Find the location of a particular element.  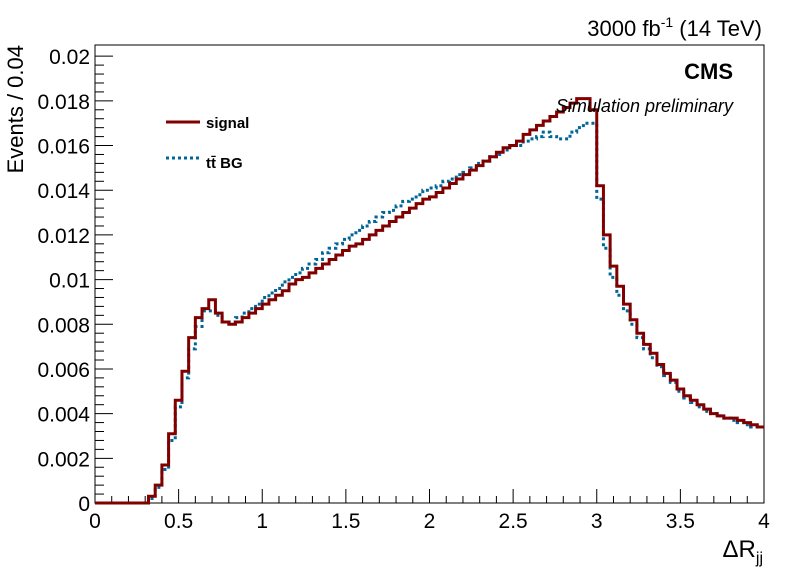

cms-sublabel: Simulation preliminary is located at coordinates (645, 106).